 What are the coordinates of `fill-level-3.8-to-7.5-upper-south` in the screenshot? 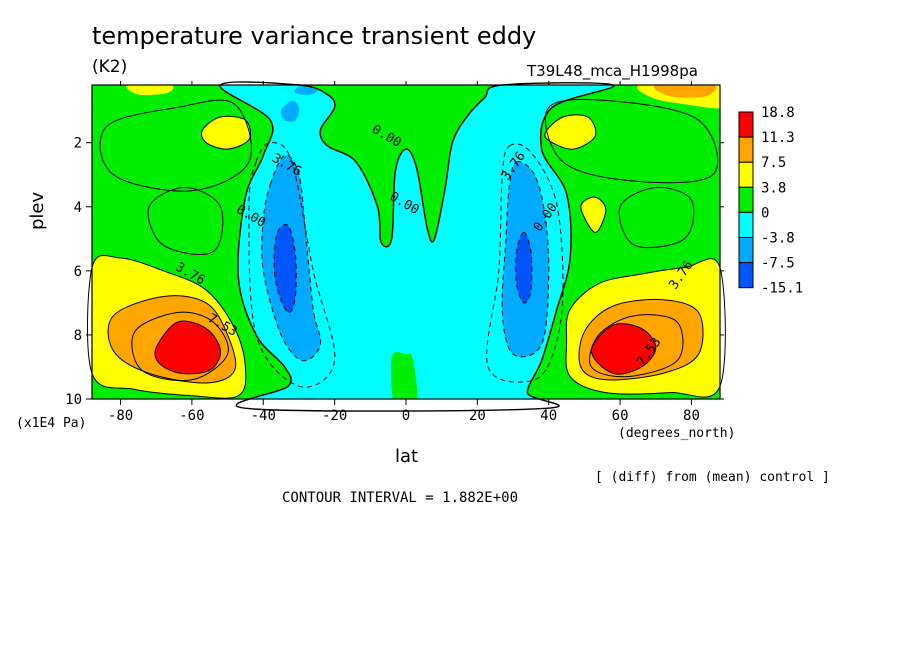 It's located at (226, 133).